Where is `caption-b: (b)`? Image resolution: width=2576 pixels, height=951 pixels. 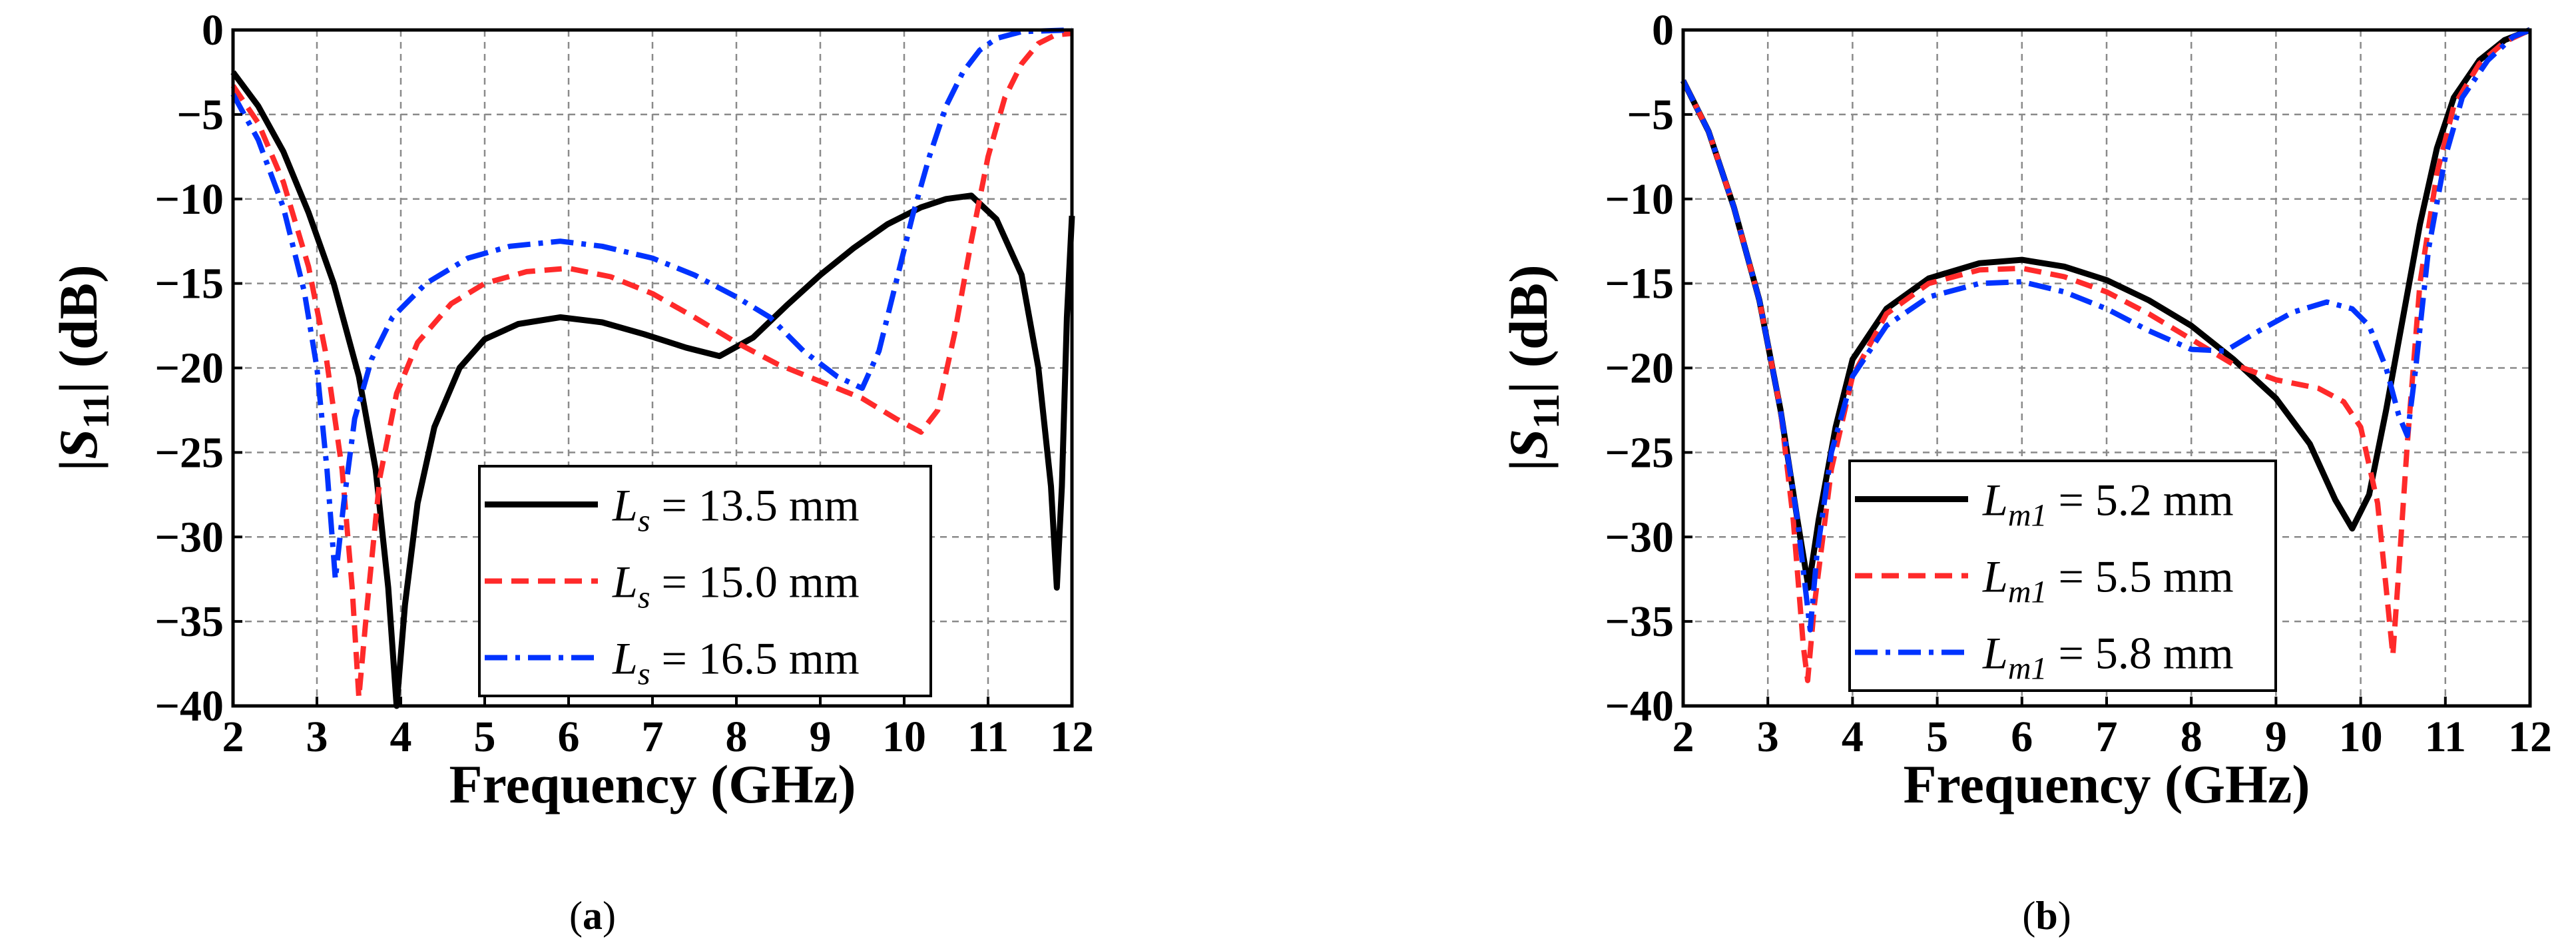 caption-b: (b) is located at coordinates (2047, 916).